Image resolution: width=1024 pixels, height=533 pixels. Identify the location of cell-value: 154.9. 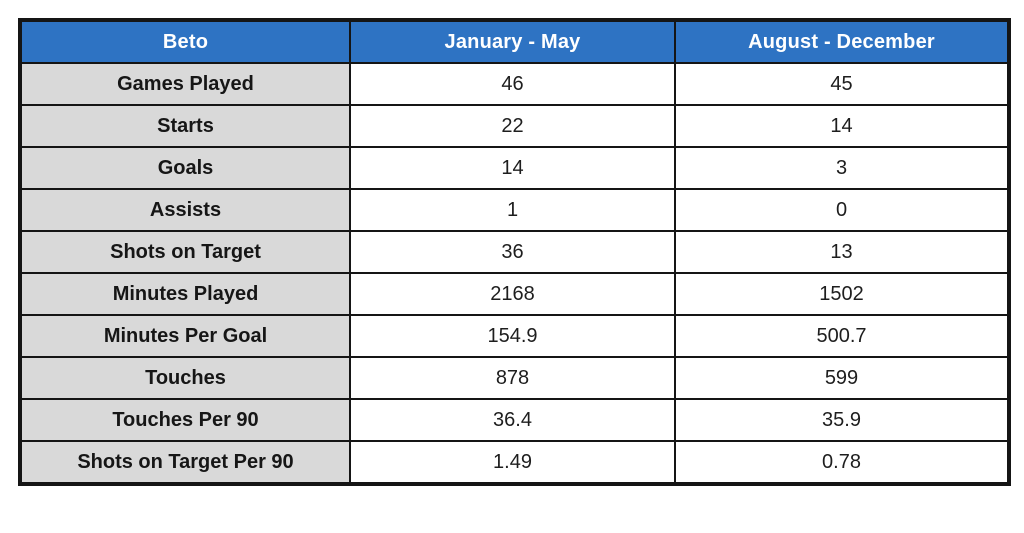
(512, 336).